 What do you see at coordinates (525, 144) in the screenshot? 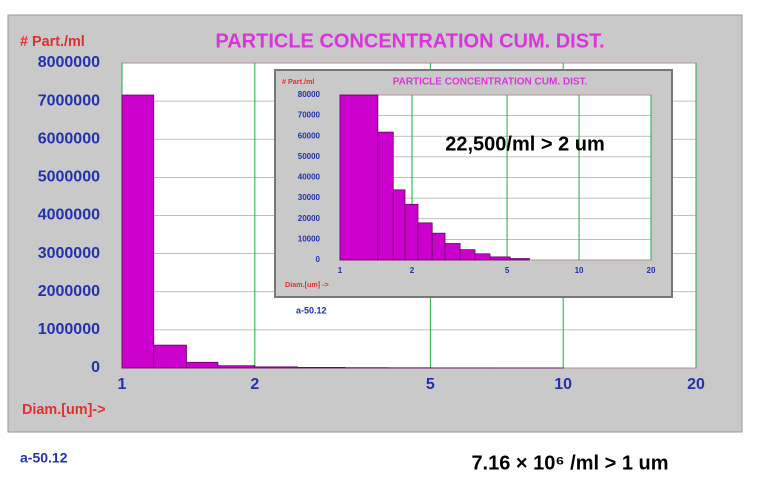
I see `annotation: 22,500/ml > 2 um` at bounding box center [525, 144].